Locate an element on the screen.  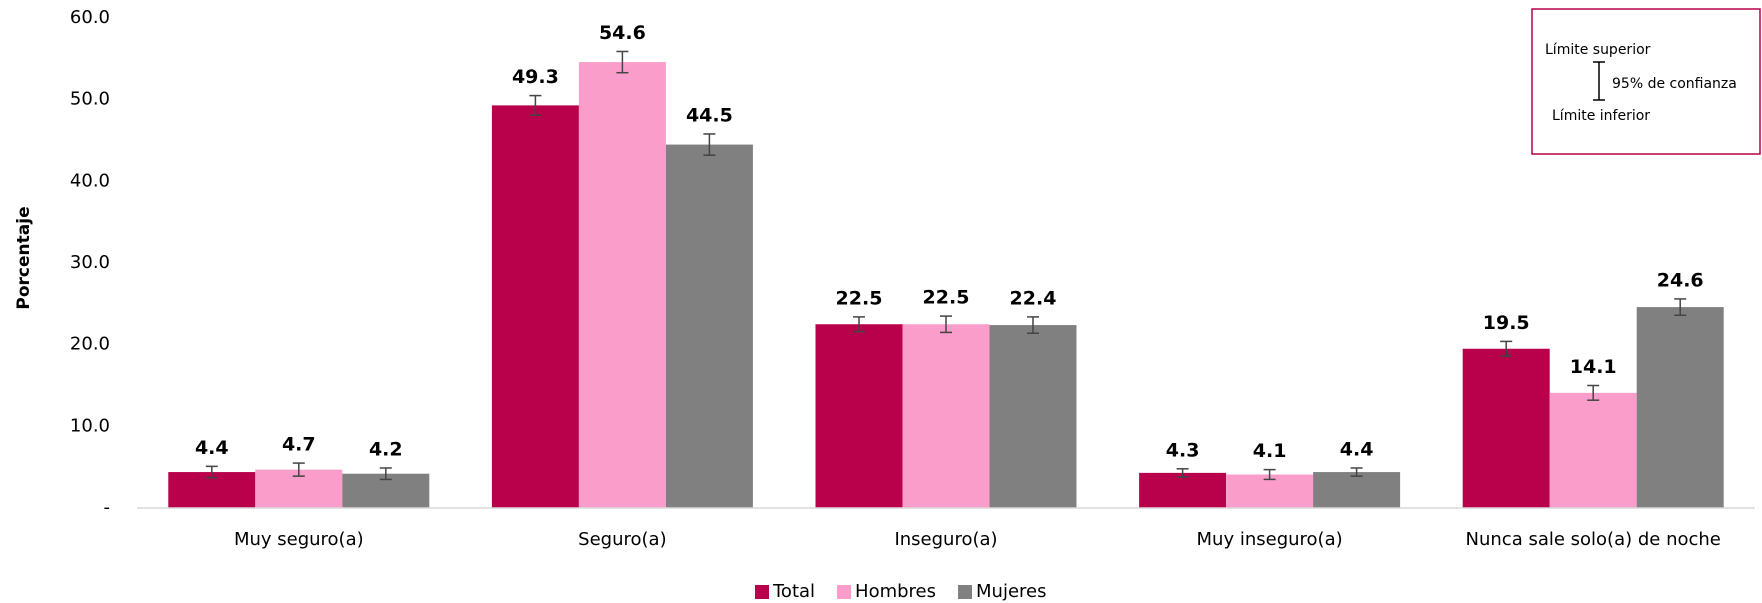
legend-label: Hombres is located at coordinates (895, 591).